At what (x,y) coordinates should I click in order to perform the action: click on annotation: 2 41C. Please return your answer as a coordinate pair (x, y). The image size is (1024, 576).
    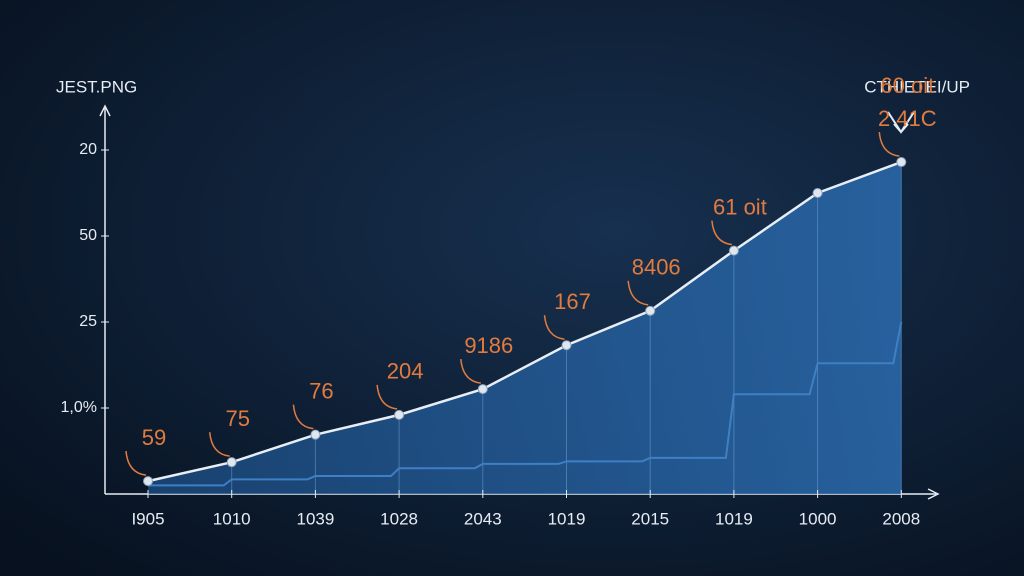
    Looking at the image, I should click on (907, 118).